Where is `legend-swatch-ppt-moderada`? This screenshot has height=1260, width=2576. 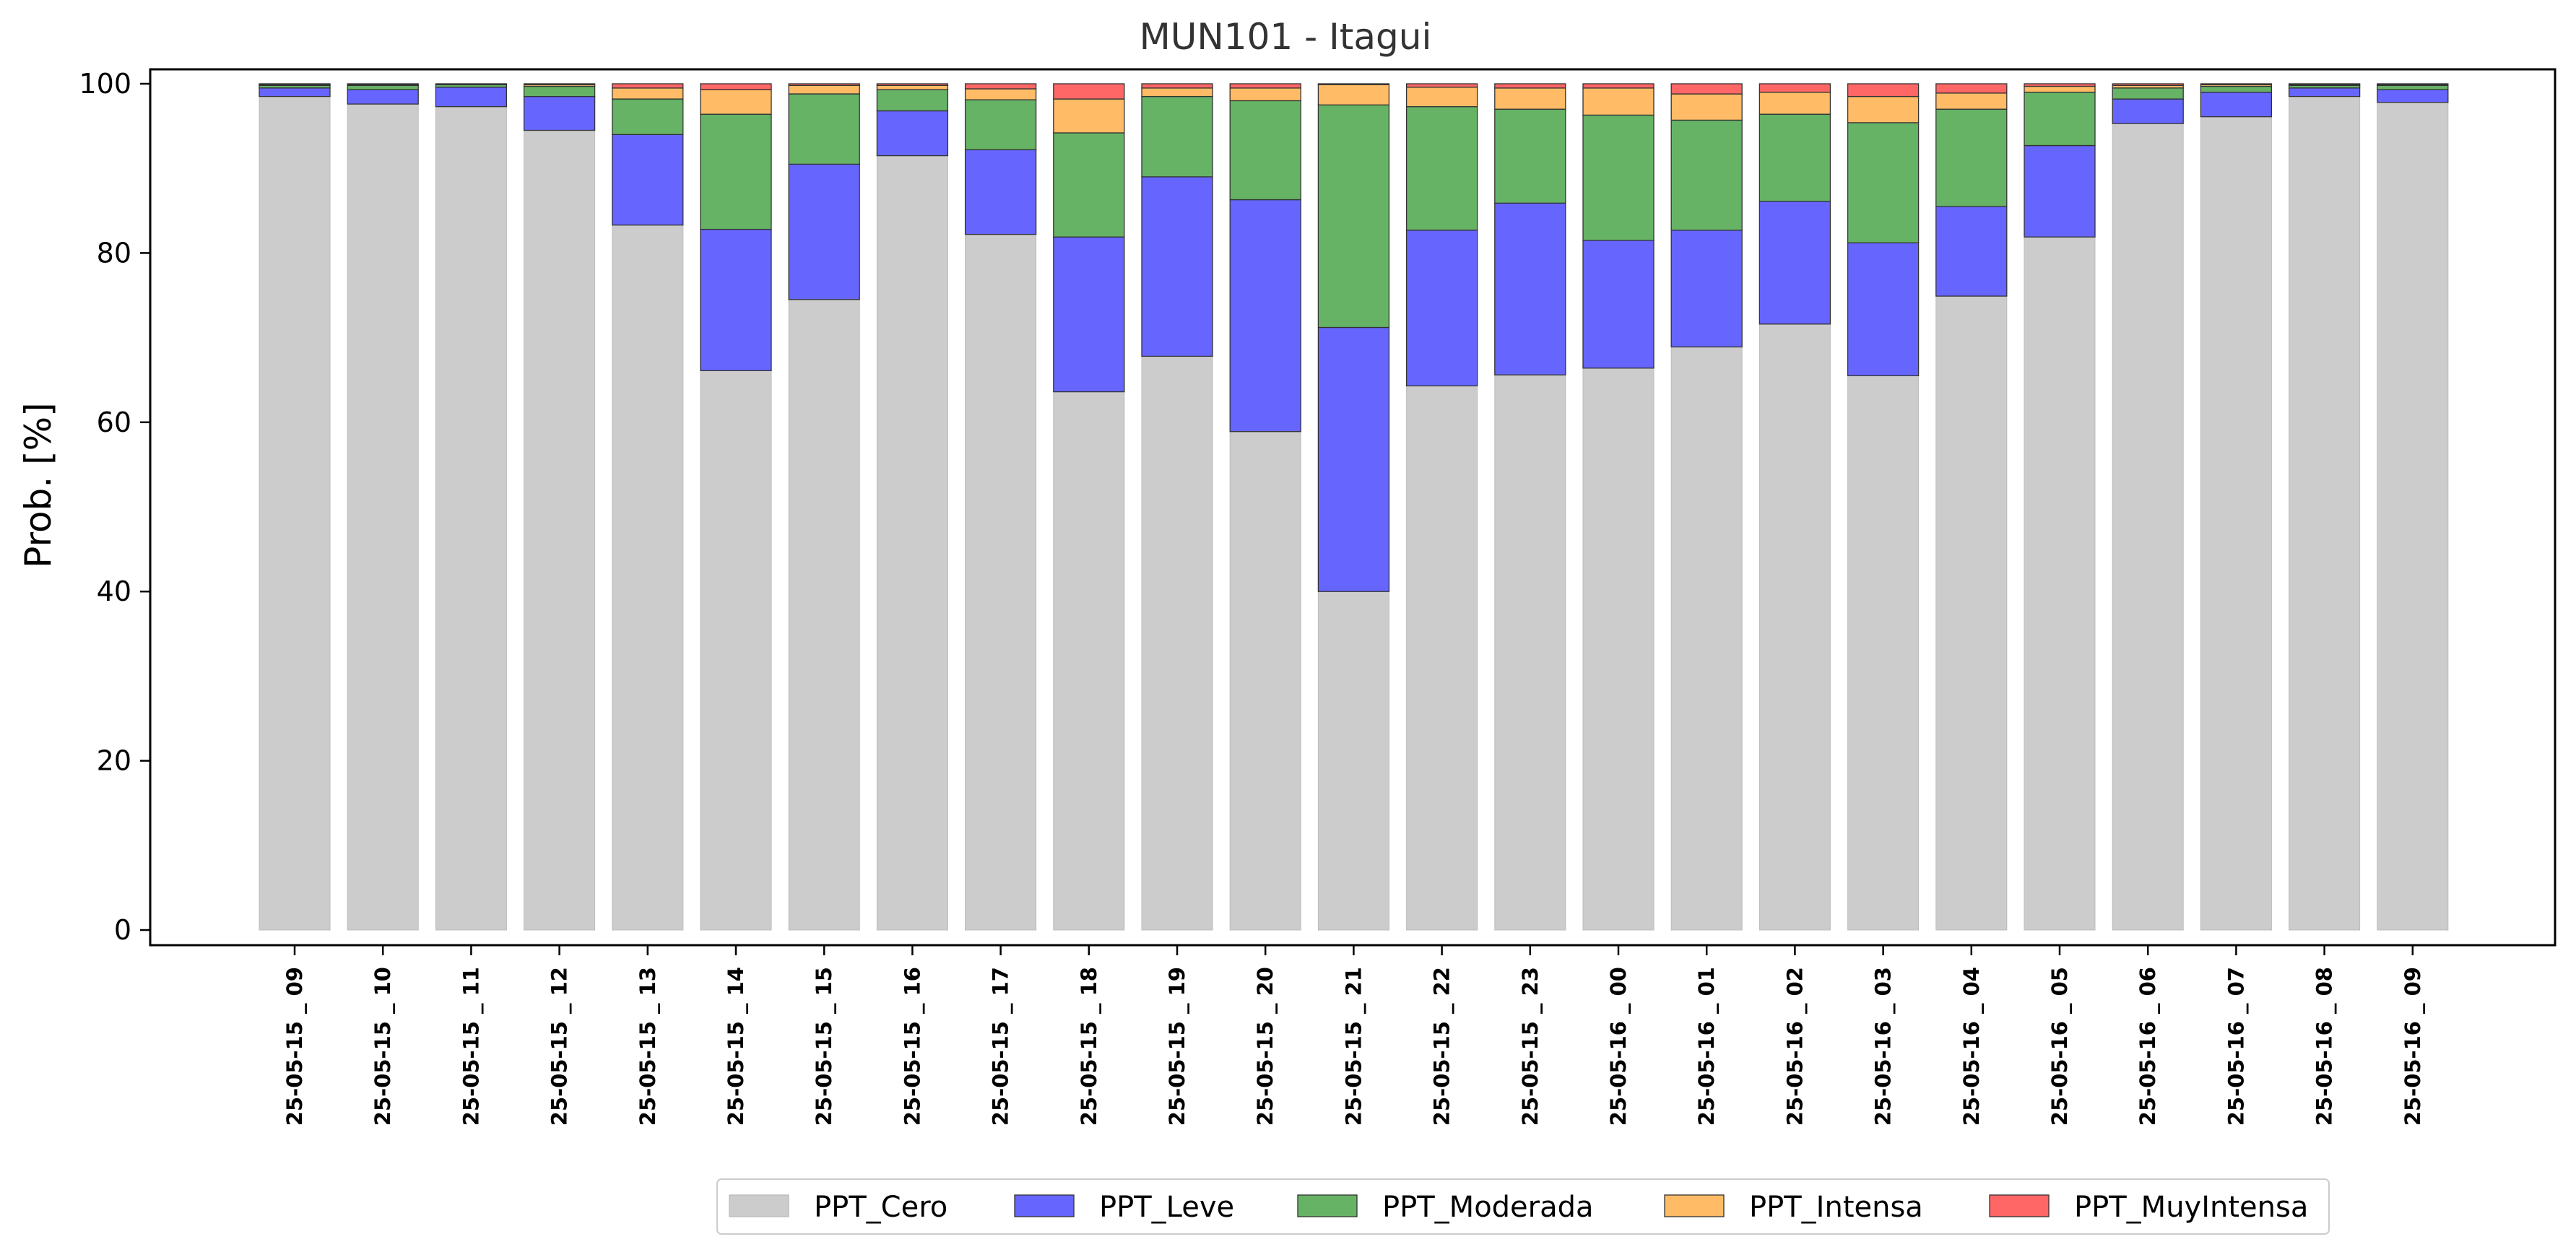 legend-swatch-ppt-moderada is located at coordinates (1327, 1205).